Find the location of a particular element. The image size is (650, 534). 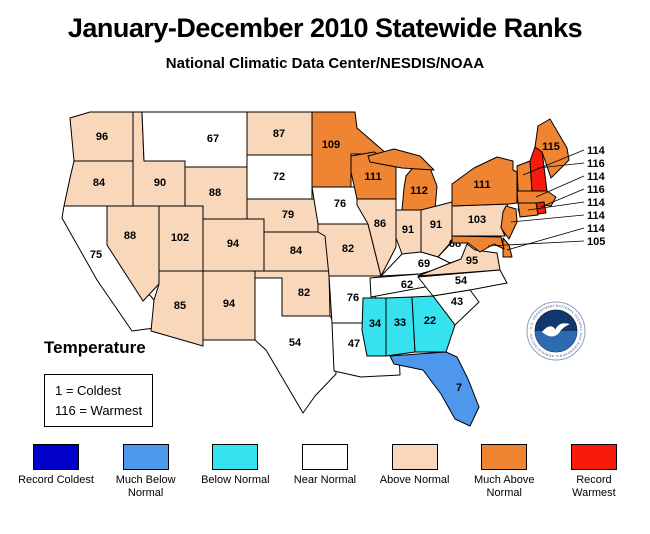

state-rank-label-NY: 111 is located at coordinates (481, 185).